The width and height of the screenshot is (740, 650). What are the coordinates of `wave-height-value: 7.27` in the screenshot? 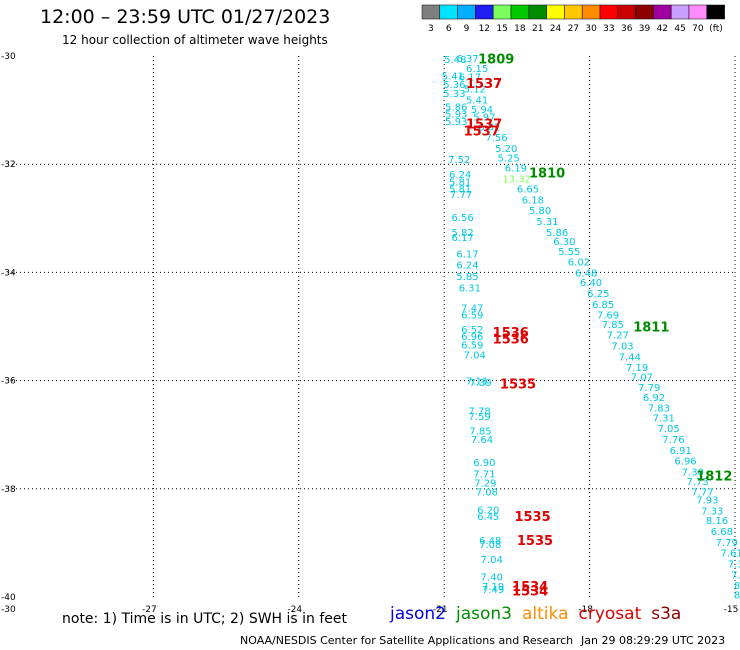 It's located at (618, 336).